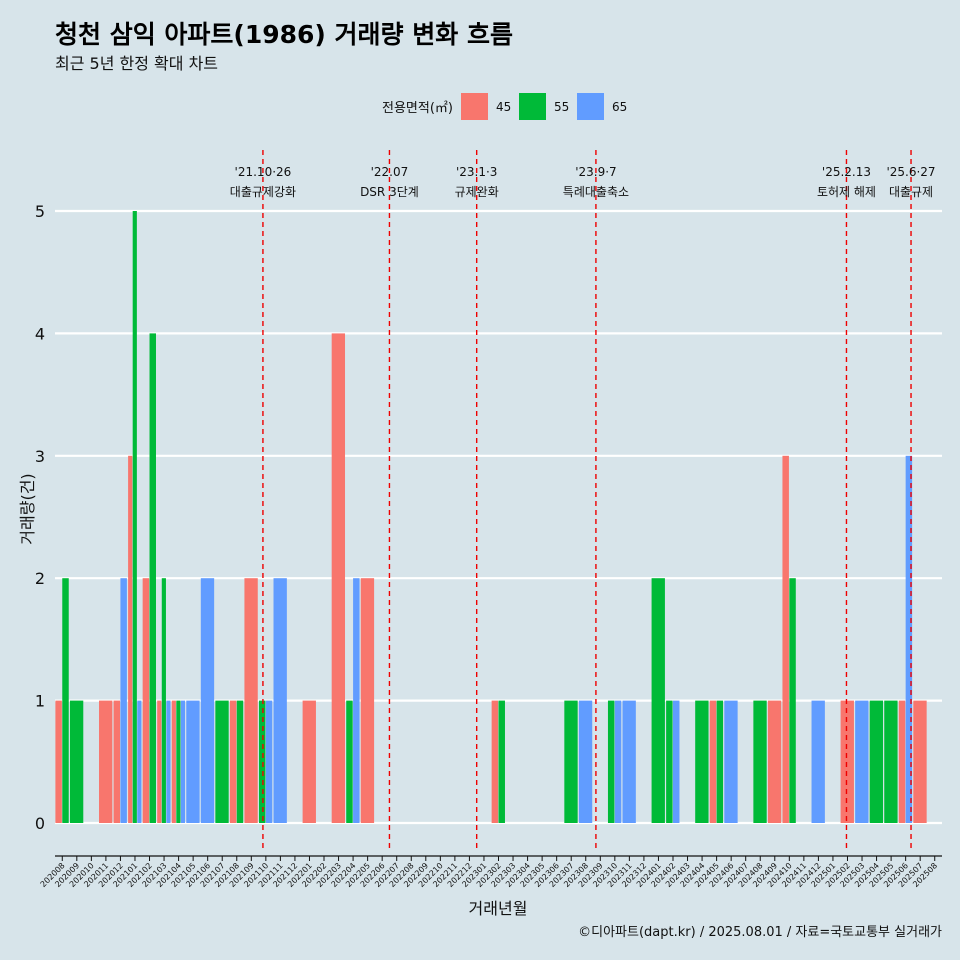  Describe the element at coordinates (136, 63) in the screenshot. I see `chart-subtitle: 최근 5년 한정 확대 차트` at that location.